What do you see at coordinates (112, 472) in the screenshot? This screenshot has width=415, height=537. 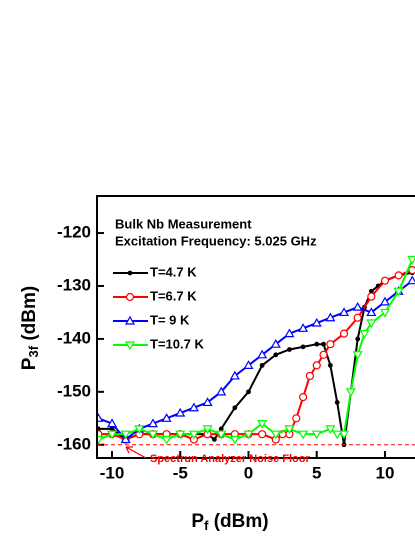 I see `x-tick-label: -10` at bounding box center [112, 472].